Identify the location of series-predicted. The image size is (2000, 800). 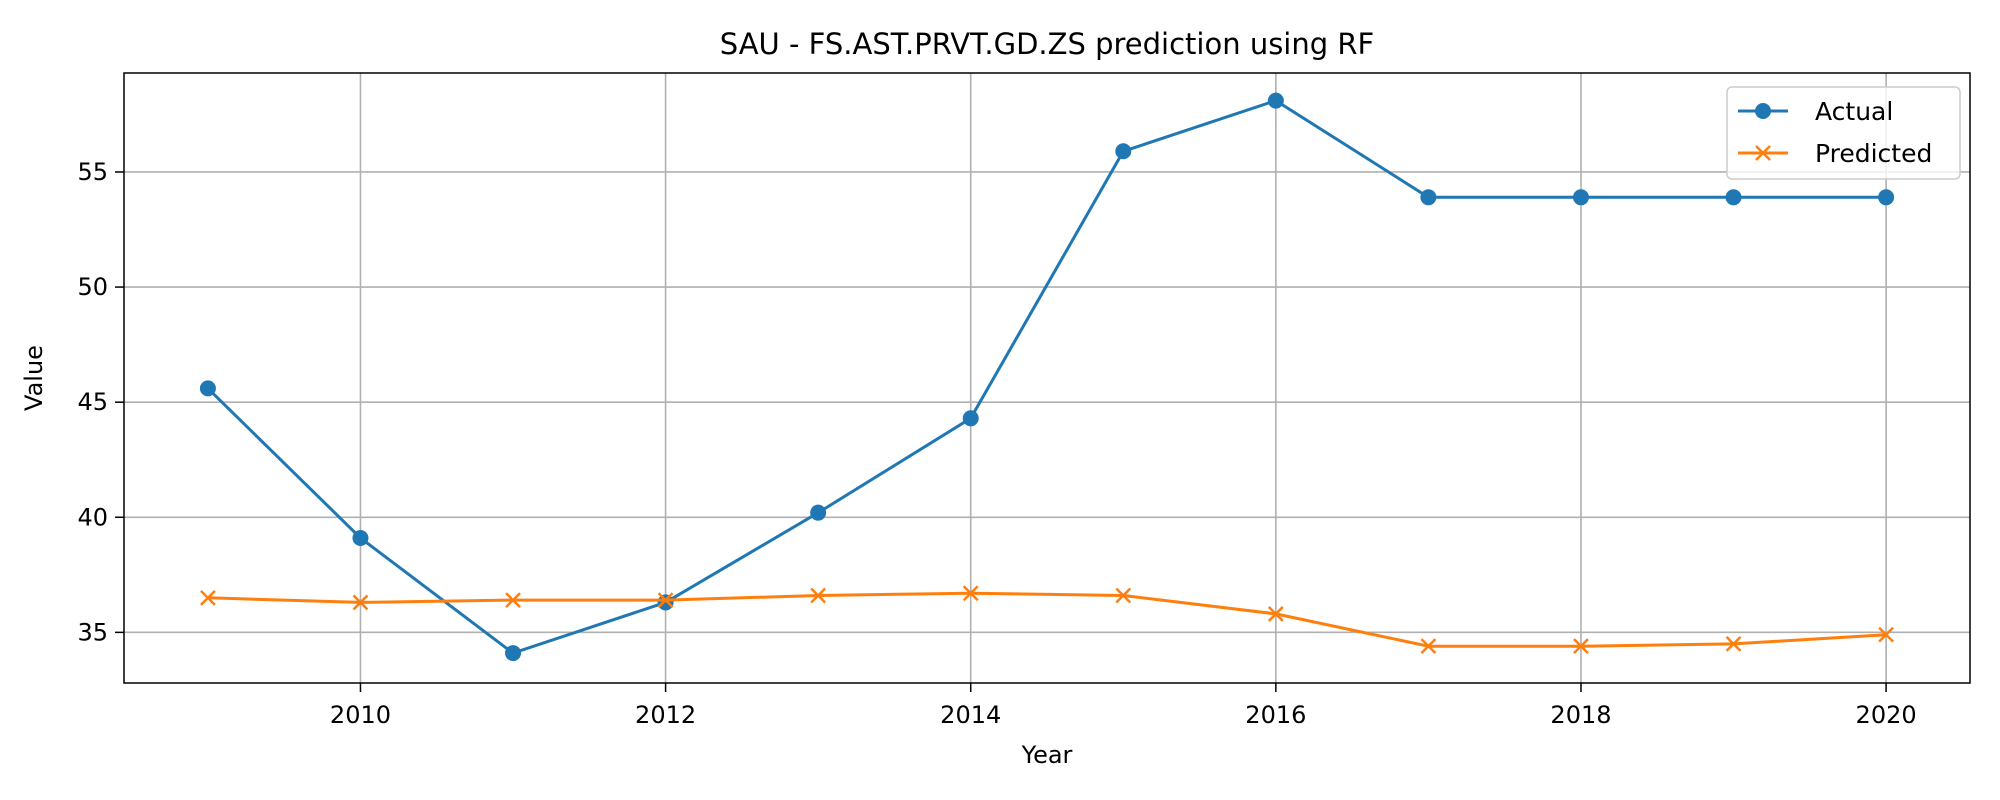
(1047, 620).